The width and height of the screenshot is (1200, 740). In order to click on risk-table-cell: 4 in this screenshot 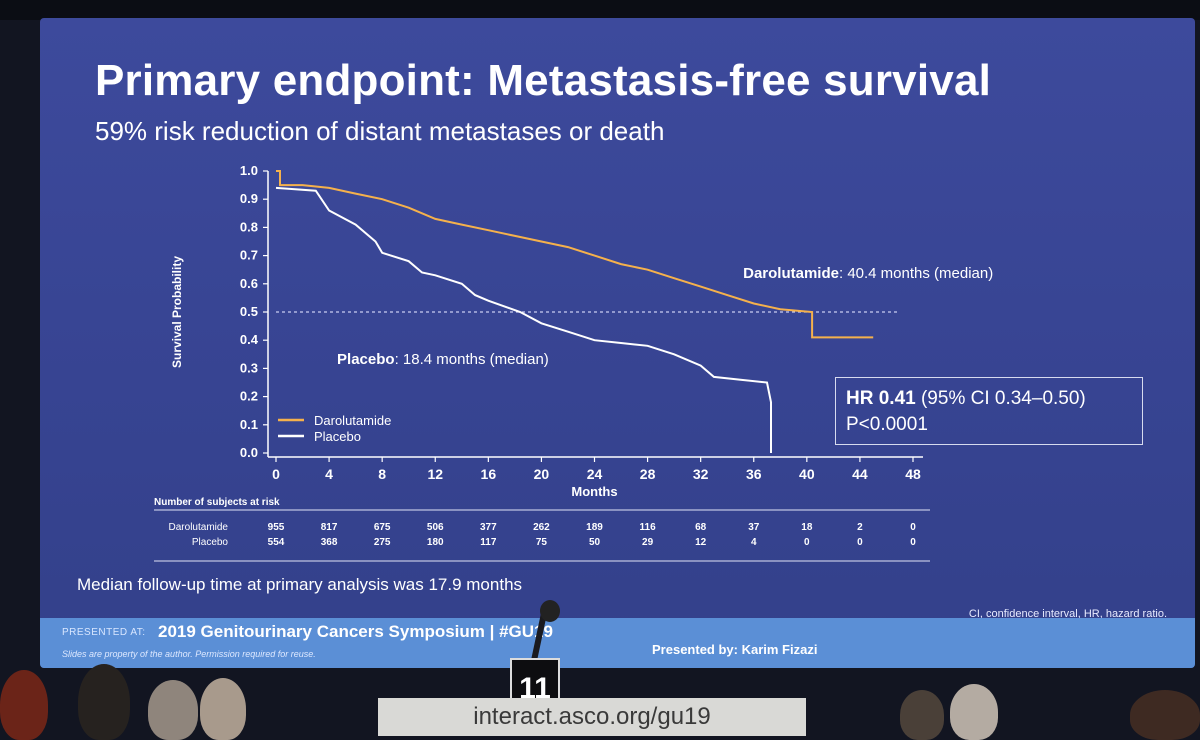, I will do `click(754, 542)`.